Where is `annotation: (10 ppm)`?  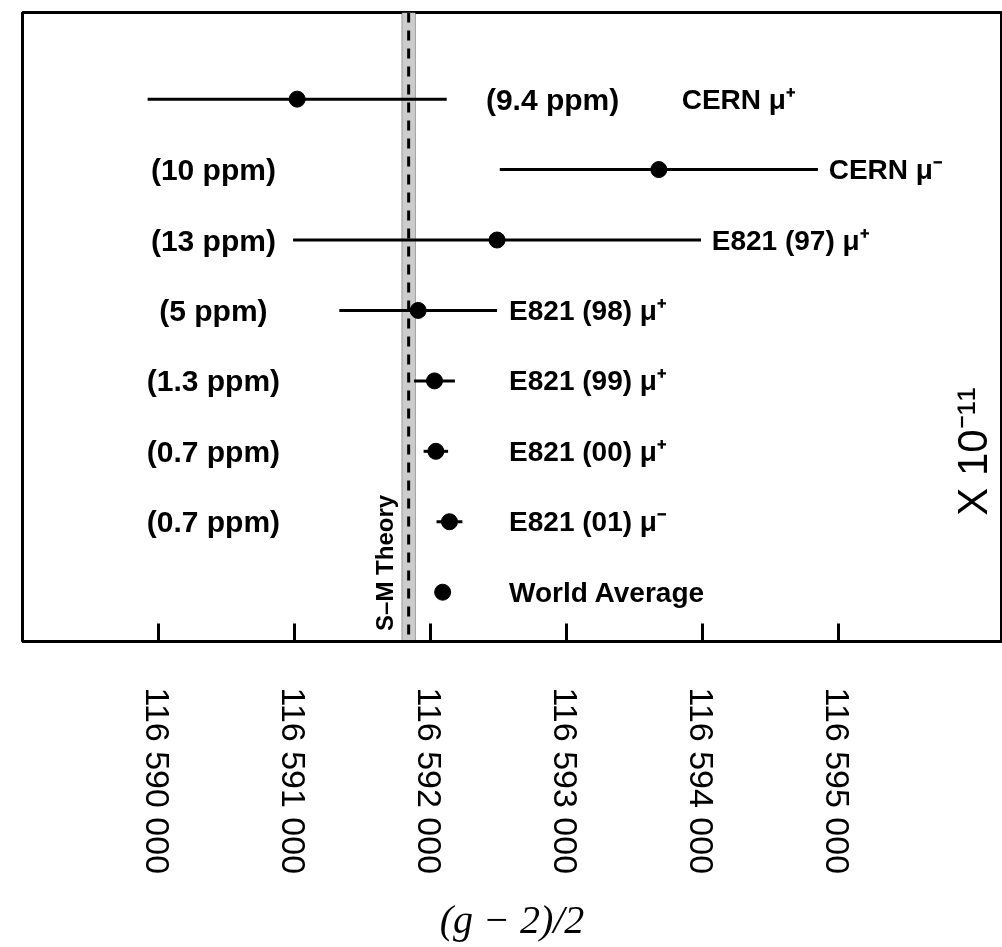 annotation: (10 ppm) is located at coordinates (213, 170).